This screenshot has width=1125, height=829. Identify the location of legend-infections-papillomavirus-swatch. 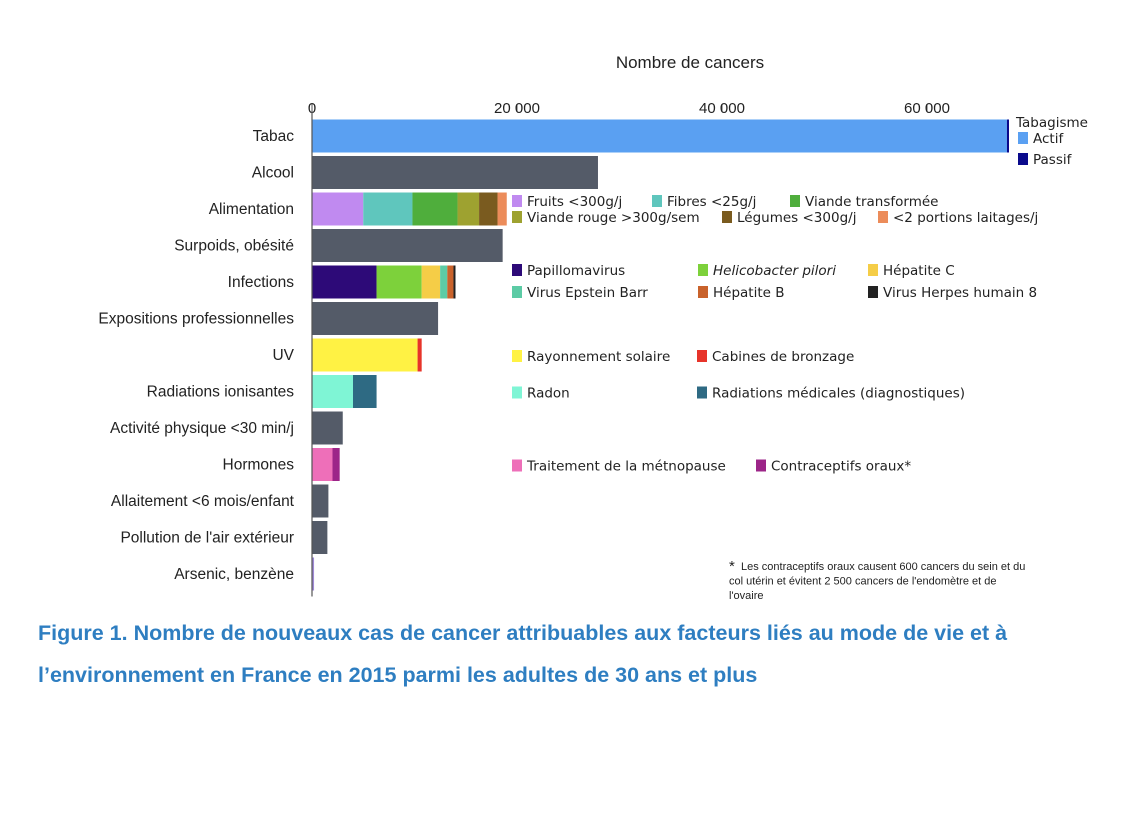
(517, 270).